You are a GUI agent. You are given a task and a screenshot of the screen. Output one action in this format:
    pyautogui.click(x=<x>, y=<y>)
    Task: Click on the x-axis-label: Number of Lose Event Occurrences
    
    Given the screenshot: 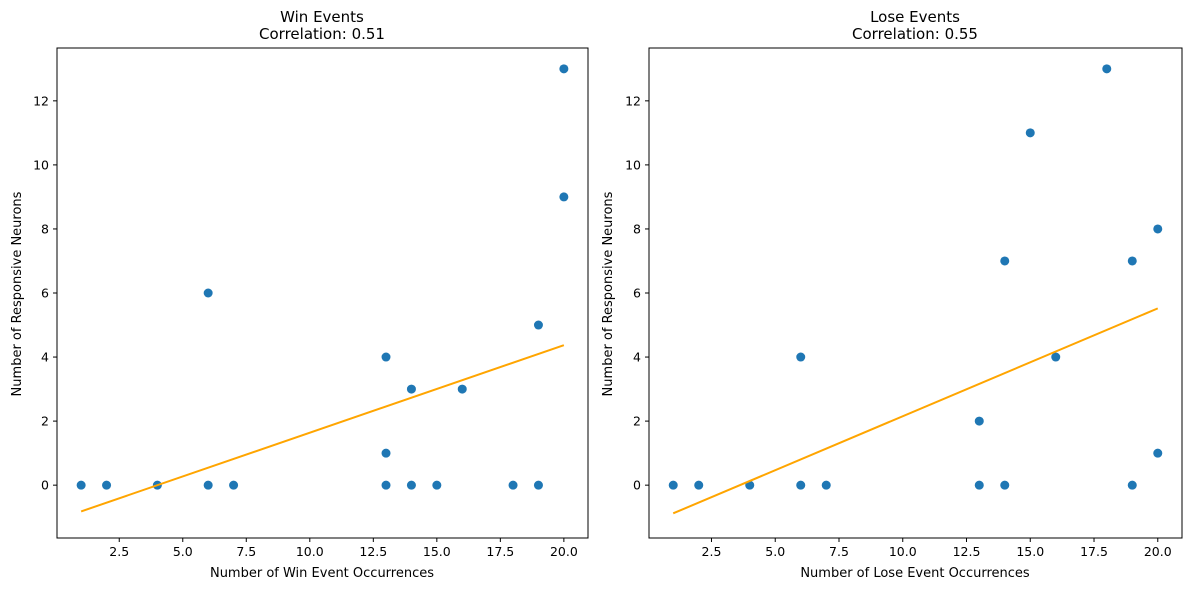 What is the action you would take?
    pyautogui.click(x=915, y=573)
    